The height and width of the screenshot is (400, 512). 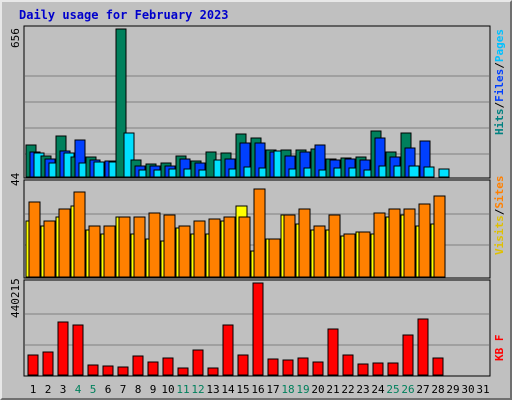 I want to click on max-label-kbytes: 440215, so click(x=15, y=298).